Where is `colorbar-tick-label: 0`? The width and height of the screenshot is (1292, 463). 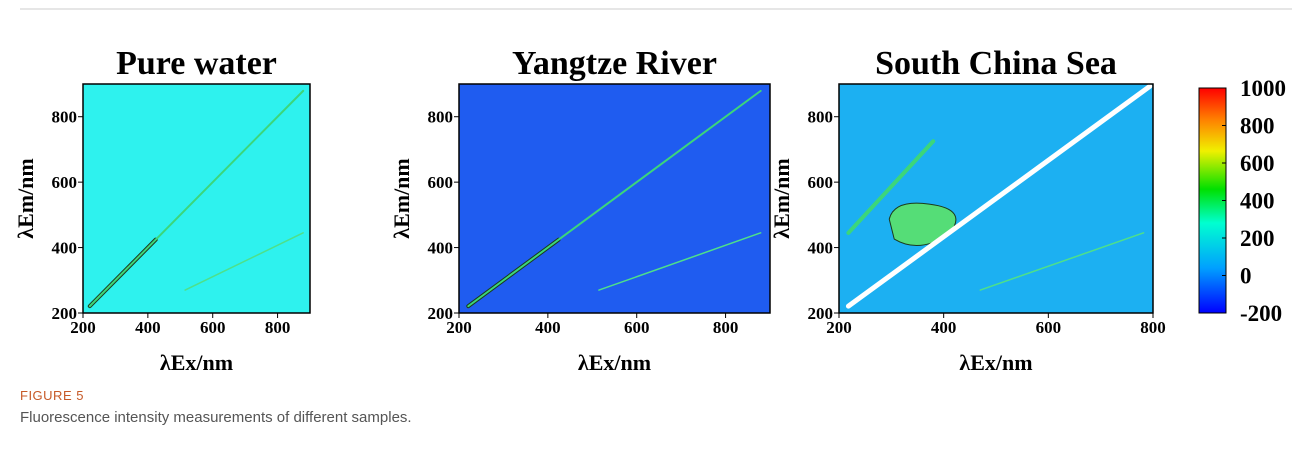
colorbar-tick-label: 0 is located at coordinates (1246, 276).